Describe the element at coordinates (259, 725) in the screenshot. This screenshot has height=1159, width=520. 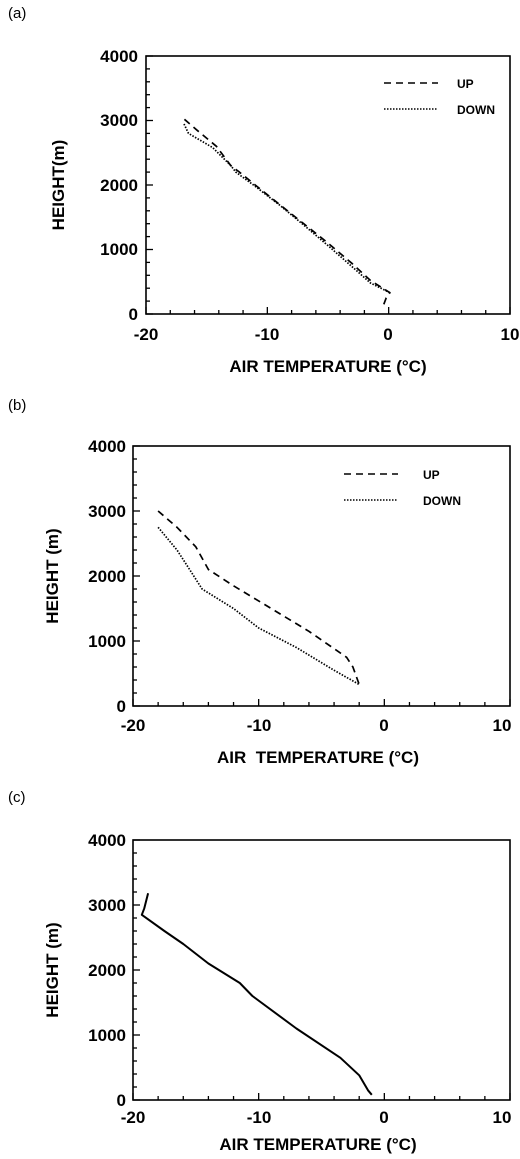
I see `xtick-label-b-1: -10` at that location.